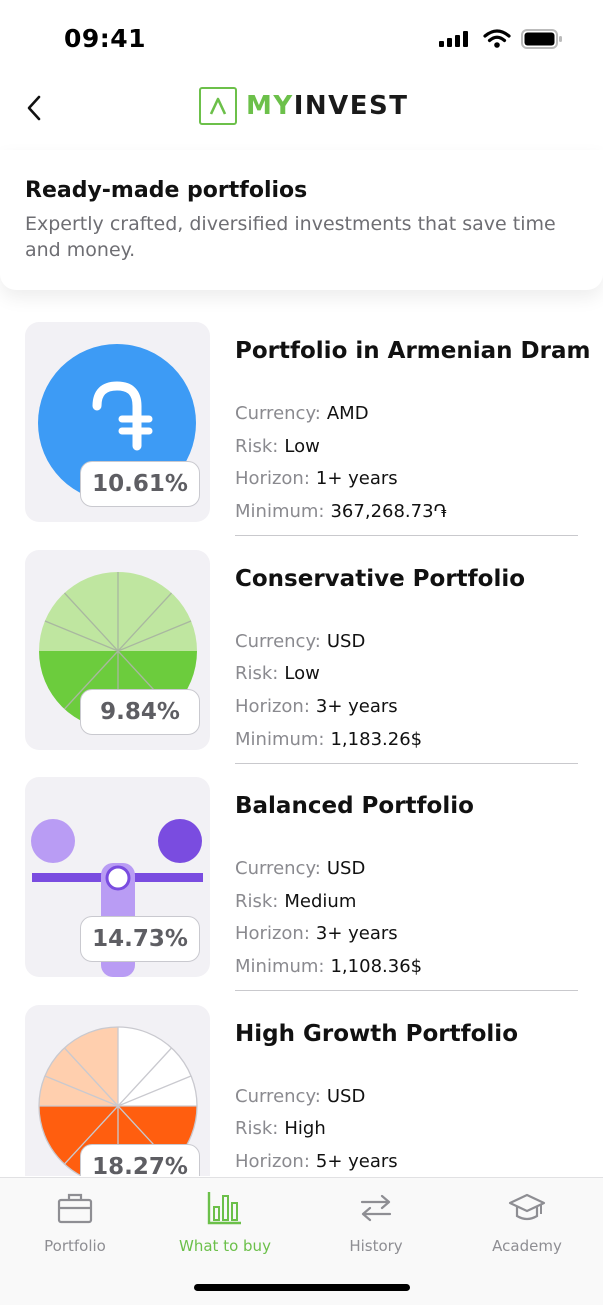 The height and width of the screenshot is (1305, 603). I want to click on portfolio-title: Portfolio in Armenian Dram, so click(413, 351).